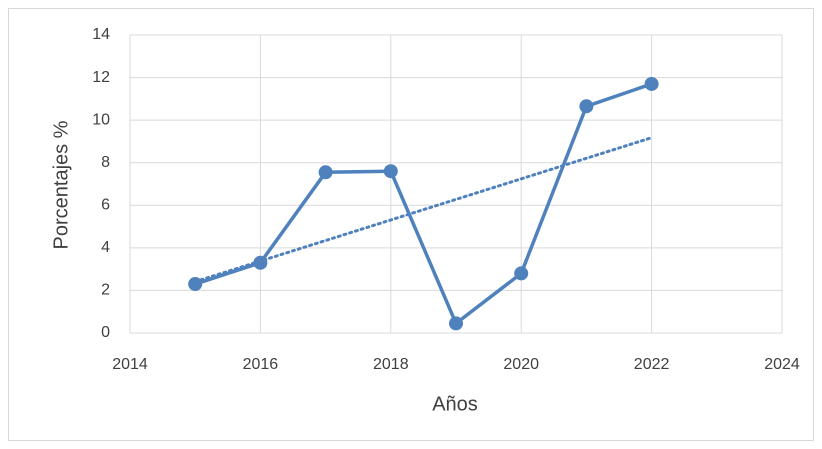 This screenshot has width=822, height=449. I want to click on x-tick-label: 2014, so click(130, 364).